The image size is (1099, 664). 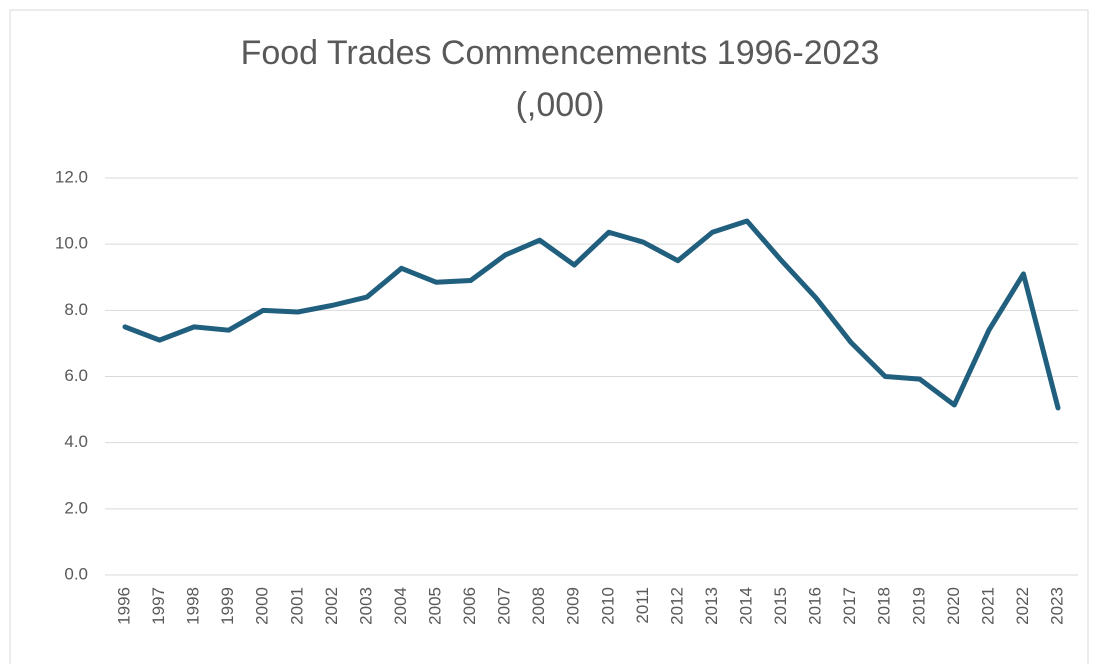 What do you see at coordinates (780, 606) in the screenshot?
I see `x-tick-label: 2015` at bounding box center [780, 606].